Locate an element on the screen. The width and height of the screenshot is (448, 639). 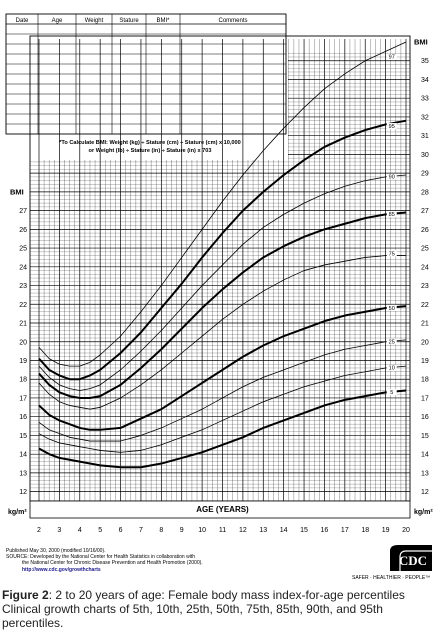
percentile-label-90: 90 is located at coordinates (392, 178).